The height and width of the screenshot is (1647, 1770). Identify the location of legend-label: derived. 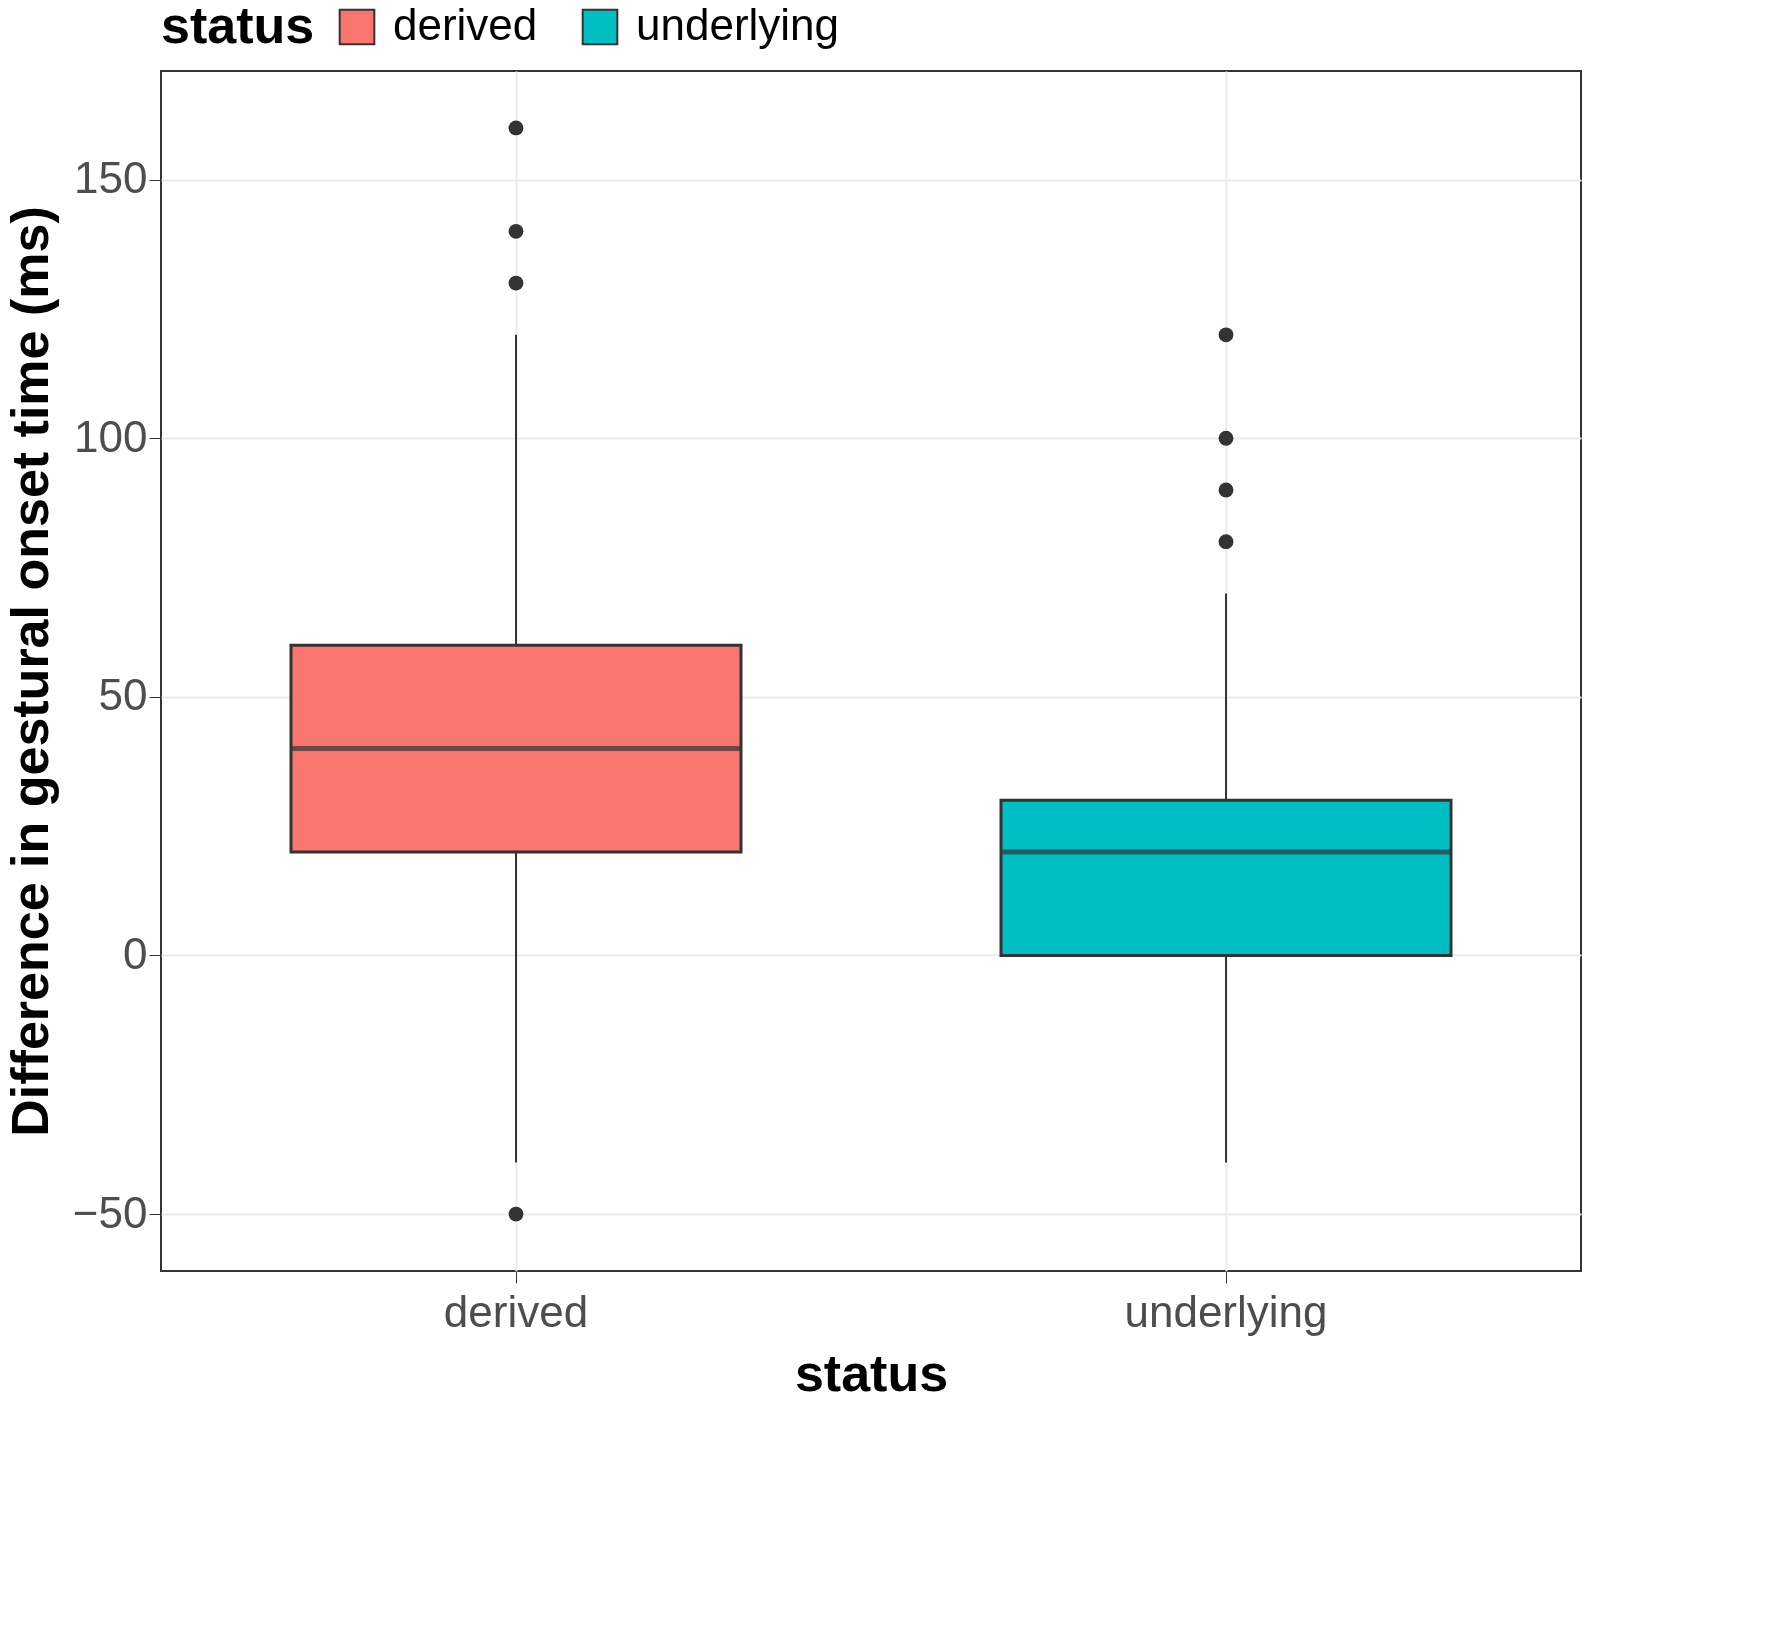
(465, 24).